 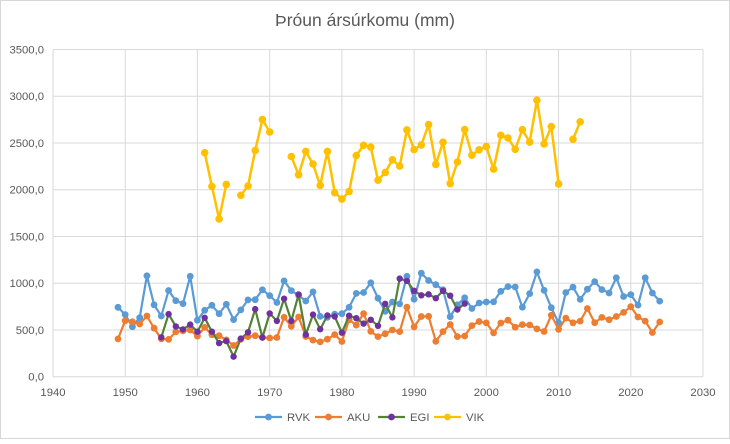 I want to click on svg-text: 1990, so click(x=414, y=393).